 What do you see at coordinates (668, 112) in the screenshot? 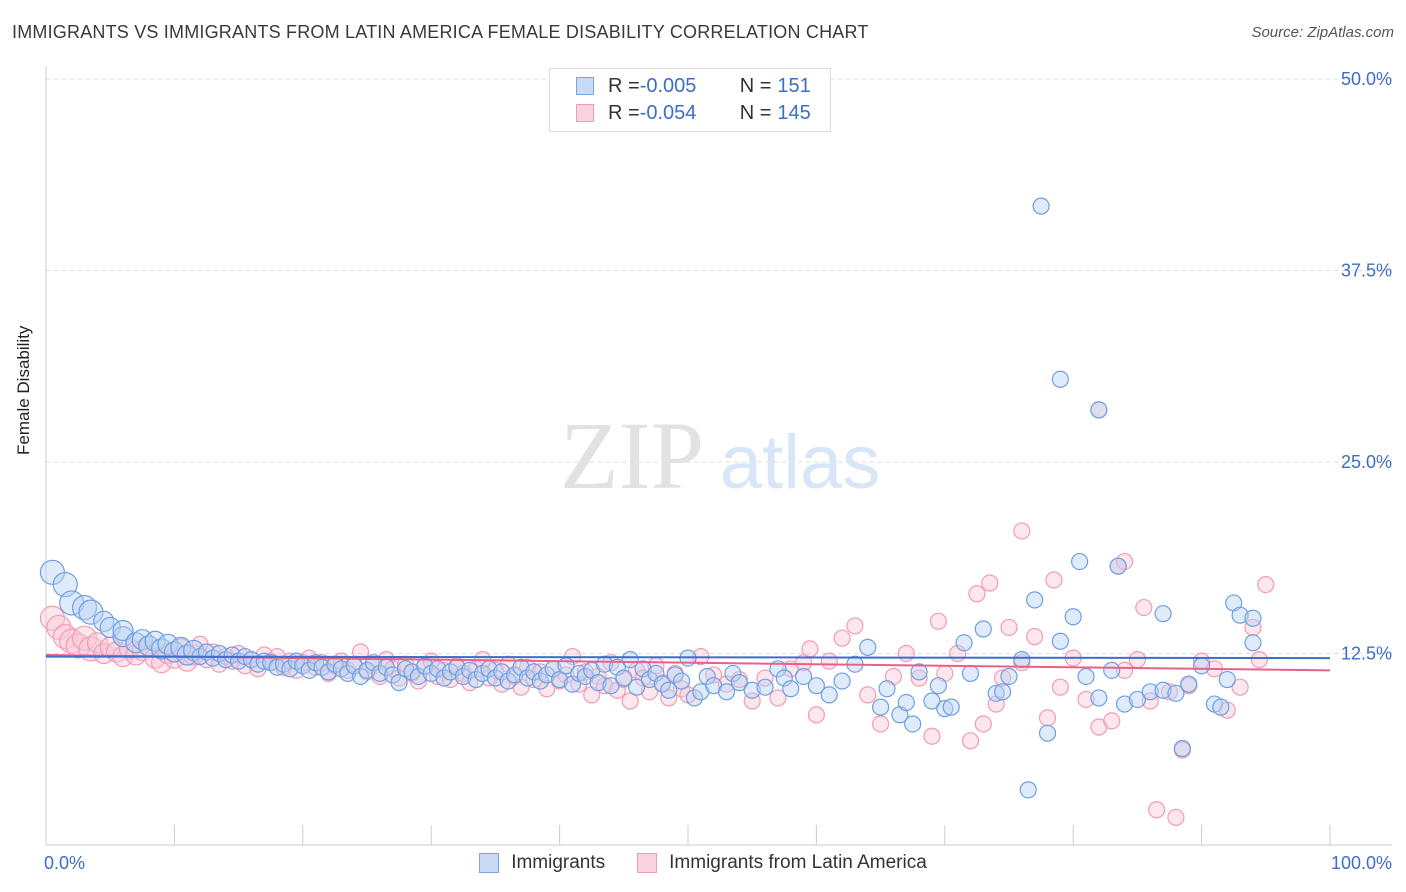
I see `legend-r-value: -0.054` at bounding box center [668, 112].